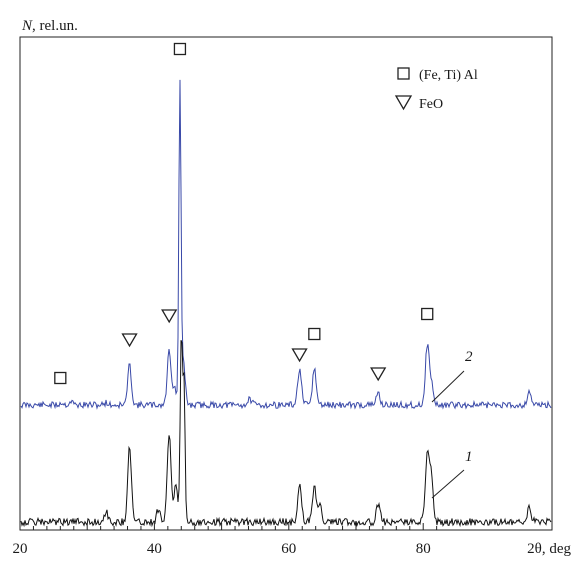 The image size is (573, 567). I want to click on series-2-leader-line, so click(448, 386).